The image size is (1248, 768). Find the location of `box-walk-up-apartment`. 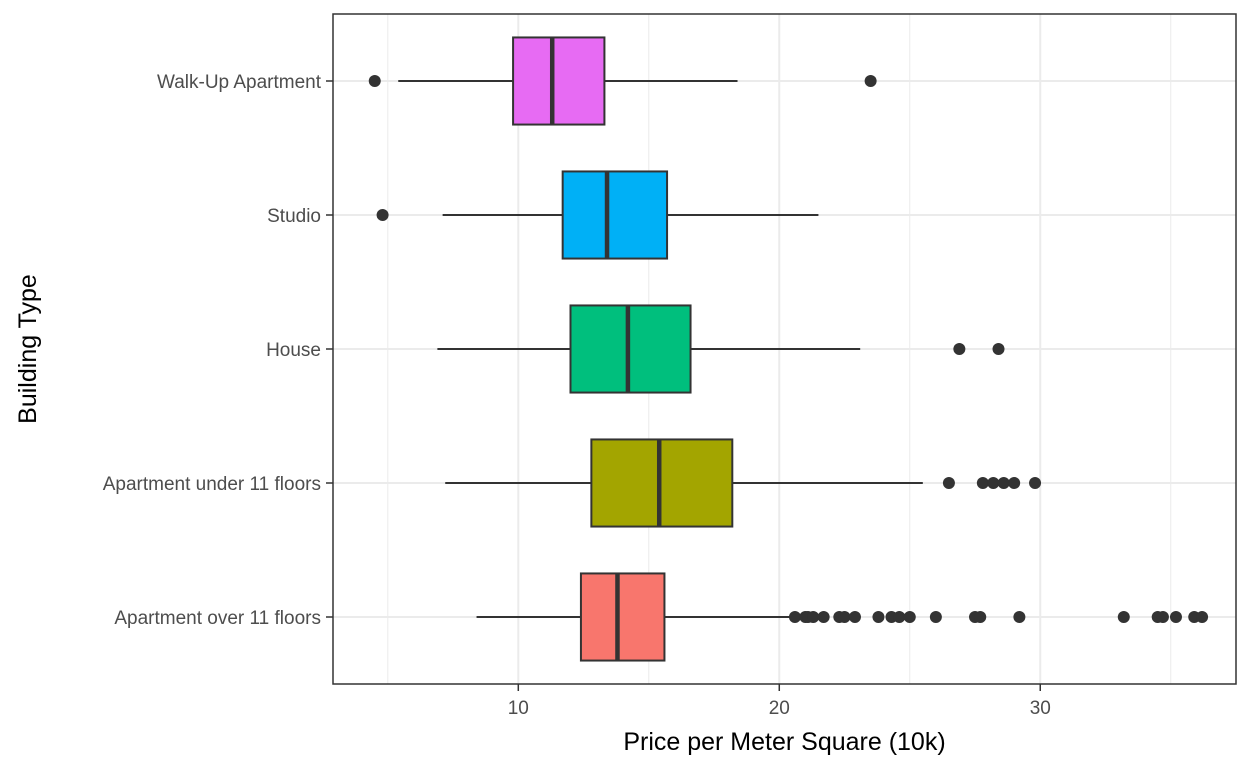

box-walk-up-apartment is located at coordinates (622, 81).